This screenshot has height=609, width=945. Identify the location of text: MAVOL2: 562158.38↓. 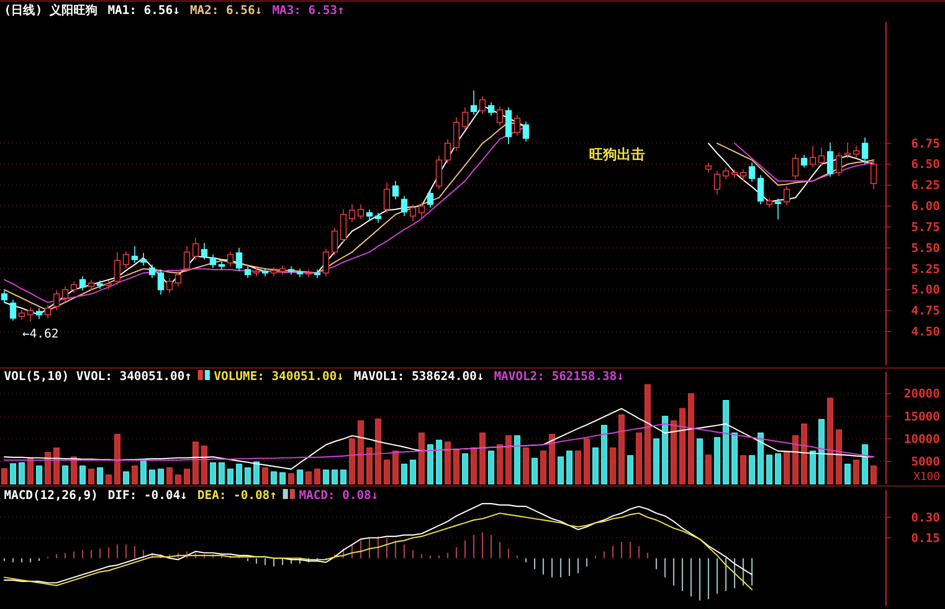
(559, 376).